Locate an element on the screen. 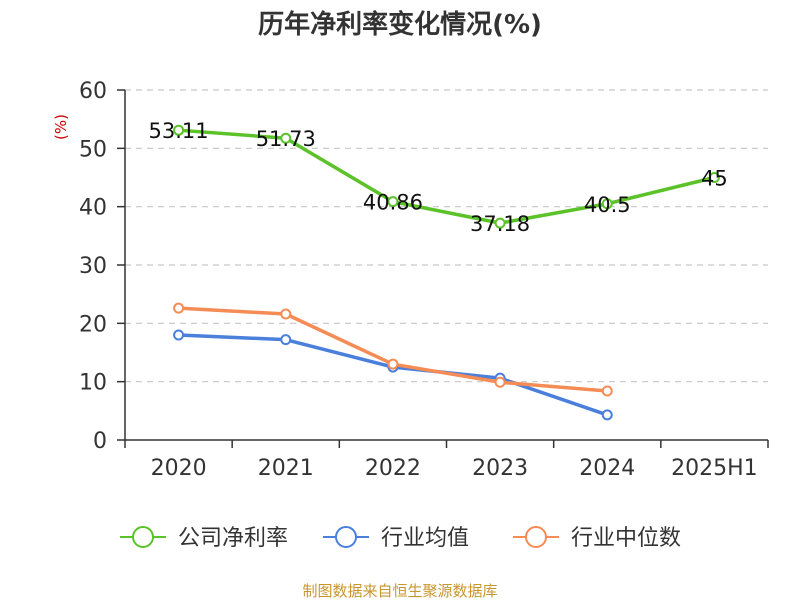 The image size is (800, 600). x-tick-label: 2024 is located at coordinates (607, 468).